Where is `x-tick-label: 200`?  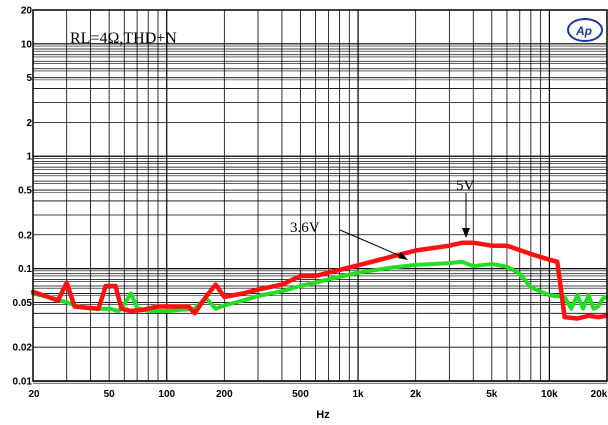 x-tick-label: 200 is located at coordinates (224, 394).